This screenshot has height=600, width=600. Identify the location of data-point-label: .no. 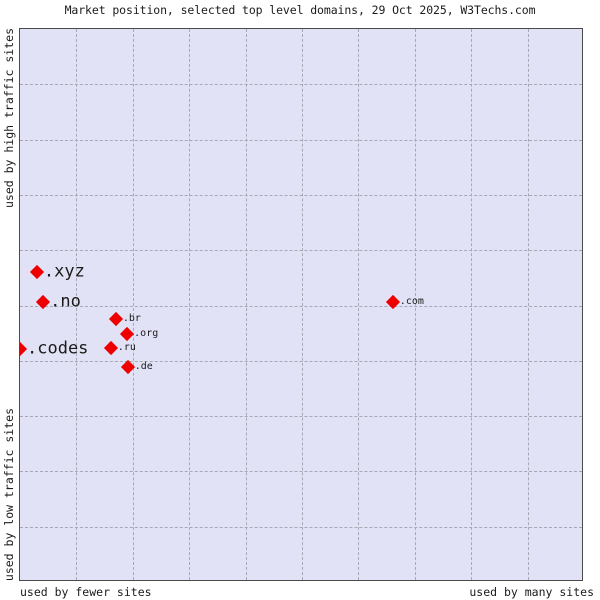
(65, 301).